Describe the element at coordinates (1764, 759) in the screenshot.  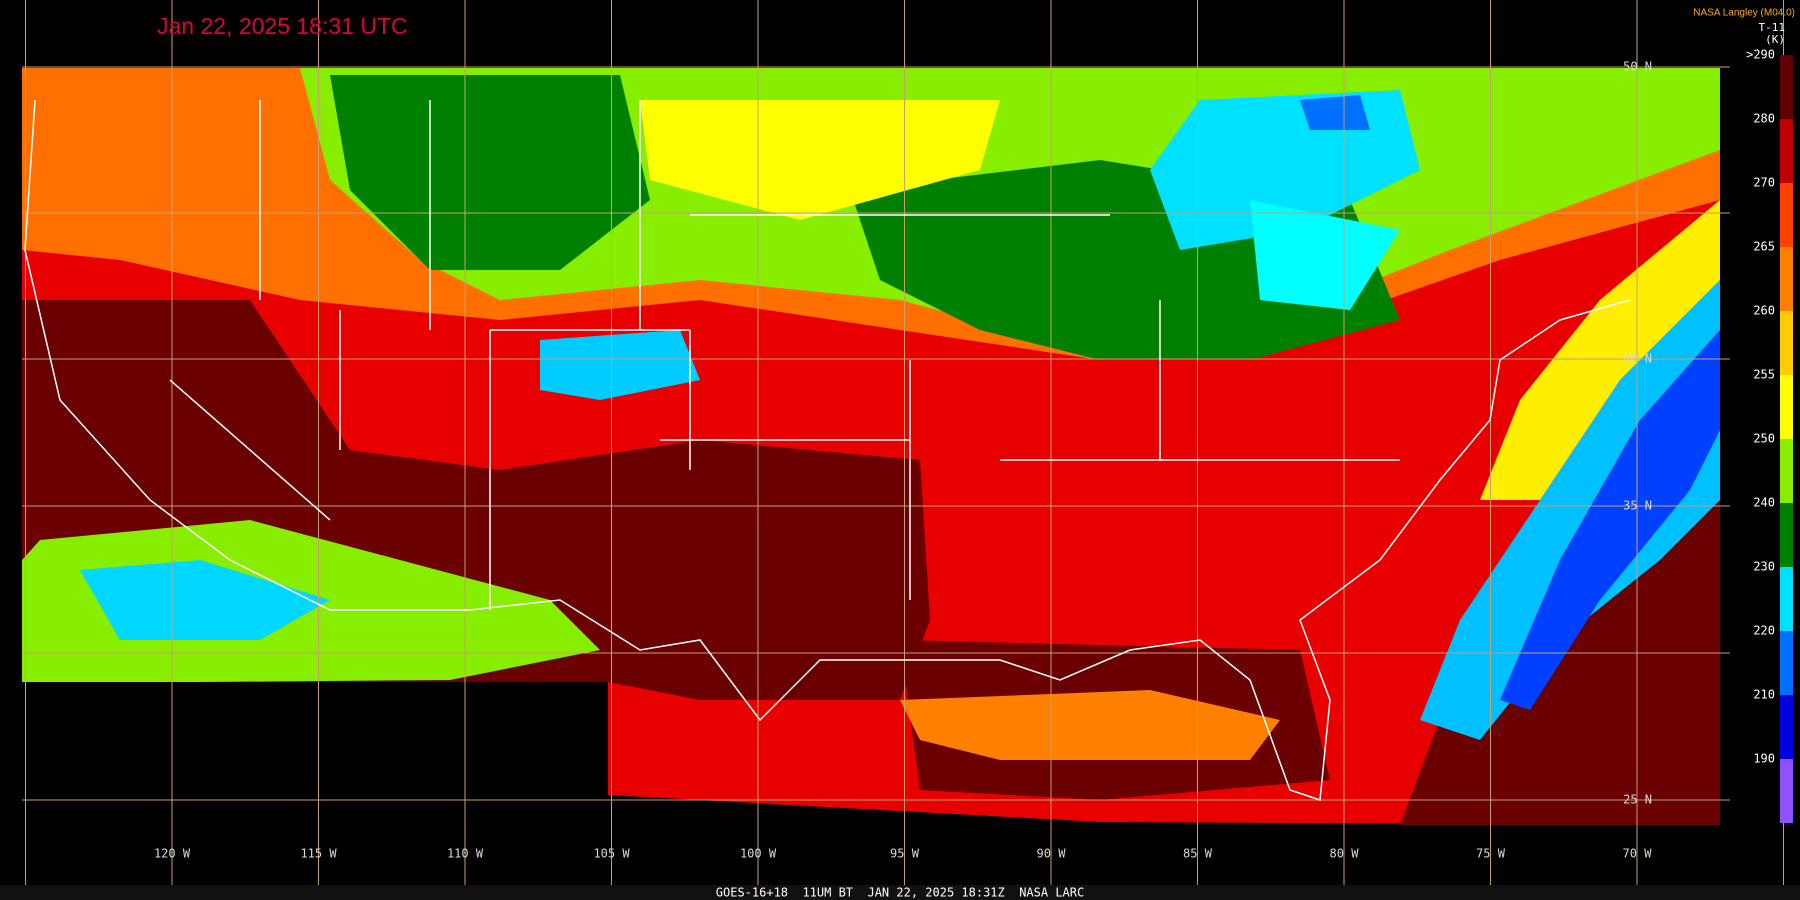
I see `colorbar-label: 190` at that location.